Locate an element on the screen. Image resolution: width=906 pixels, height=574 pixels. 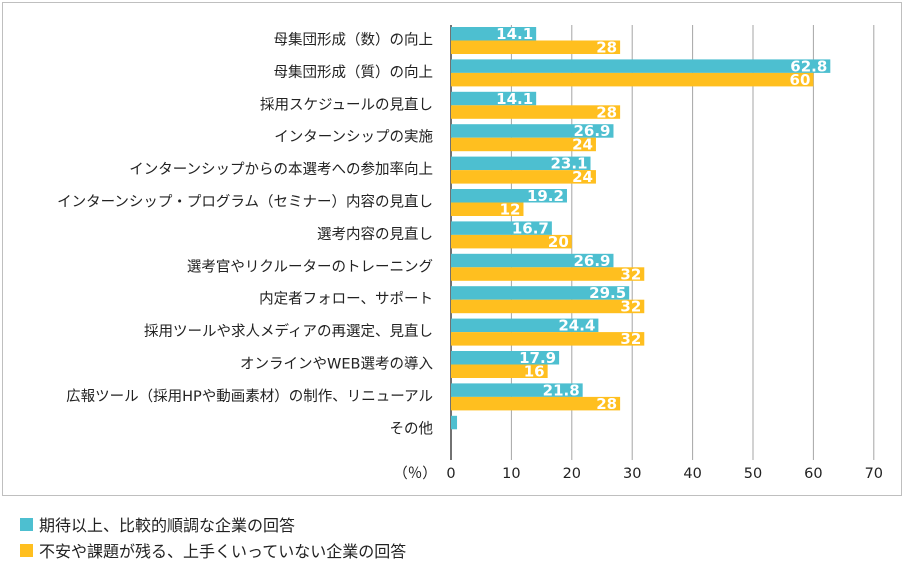
data-label-series-1: 21.8 is located at coordinates (561, 390).